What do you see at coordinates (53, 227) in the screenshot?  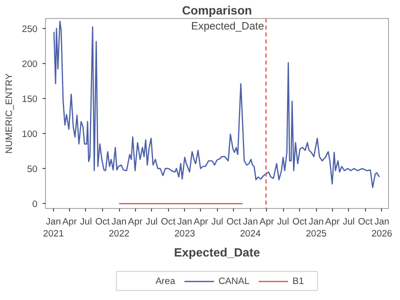 I see `x-tick-label: Jan 2021` at bounding box center [53, 227].